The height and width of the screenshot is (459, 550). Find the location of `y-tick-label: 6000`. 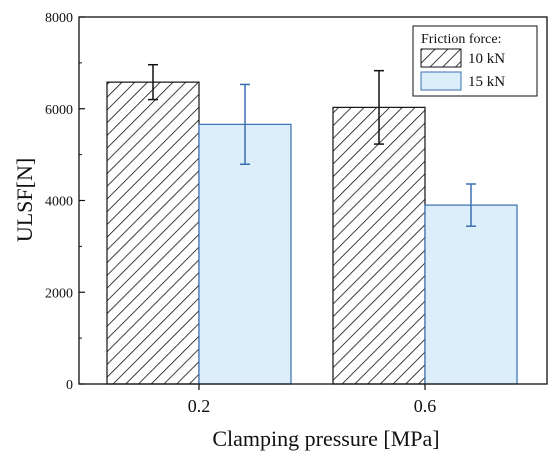

y-tick-label: 6000 is located at coordinates (59, 110).